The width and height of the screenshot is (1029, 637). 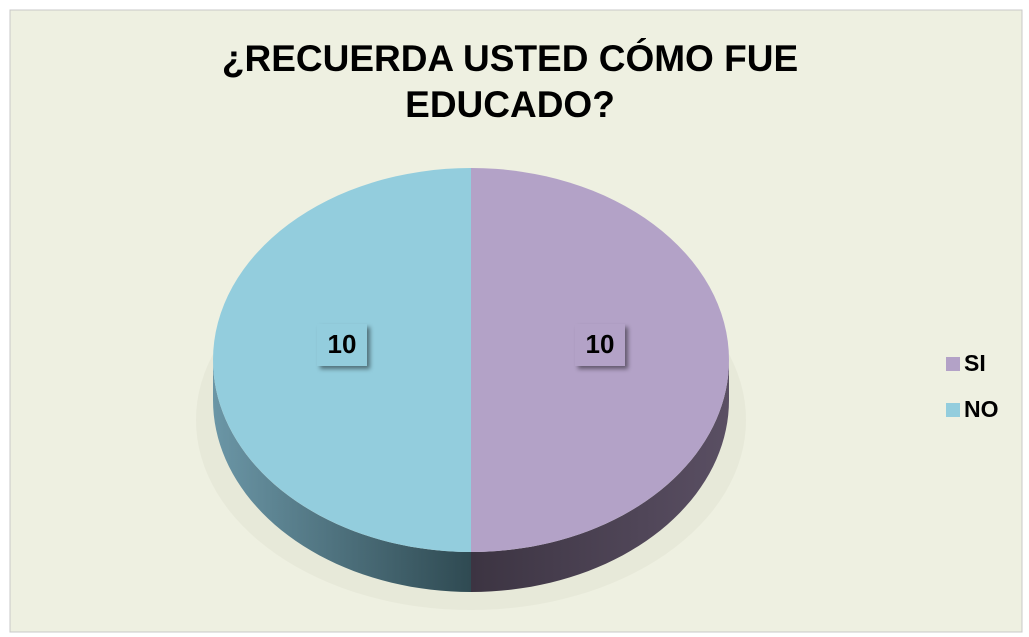 What do you see at coordinates (510, 81) in the screenshot?
I see `chart-title: ¿RECUERDA USTED CÓMO FUE EDUCADO?` at bounding box center [510, 81].